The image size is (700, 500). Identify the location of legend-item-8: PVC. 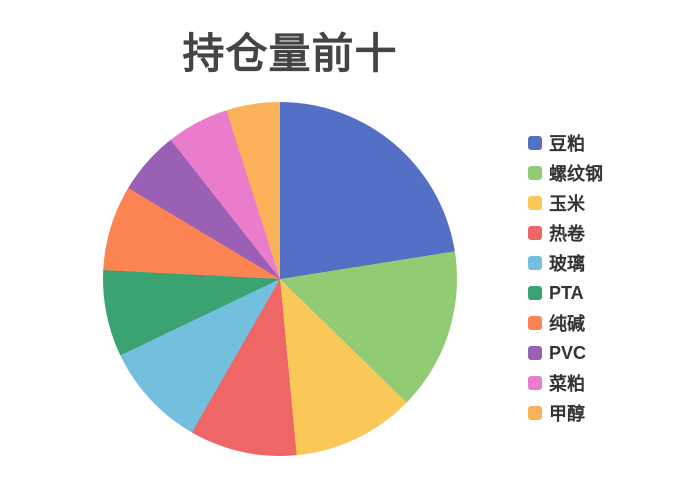
(565, 353).